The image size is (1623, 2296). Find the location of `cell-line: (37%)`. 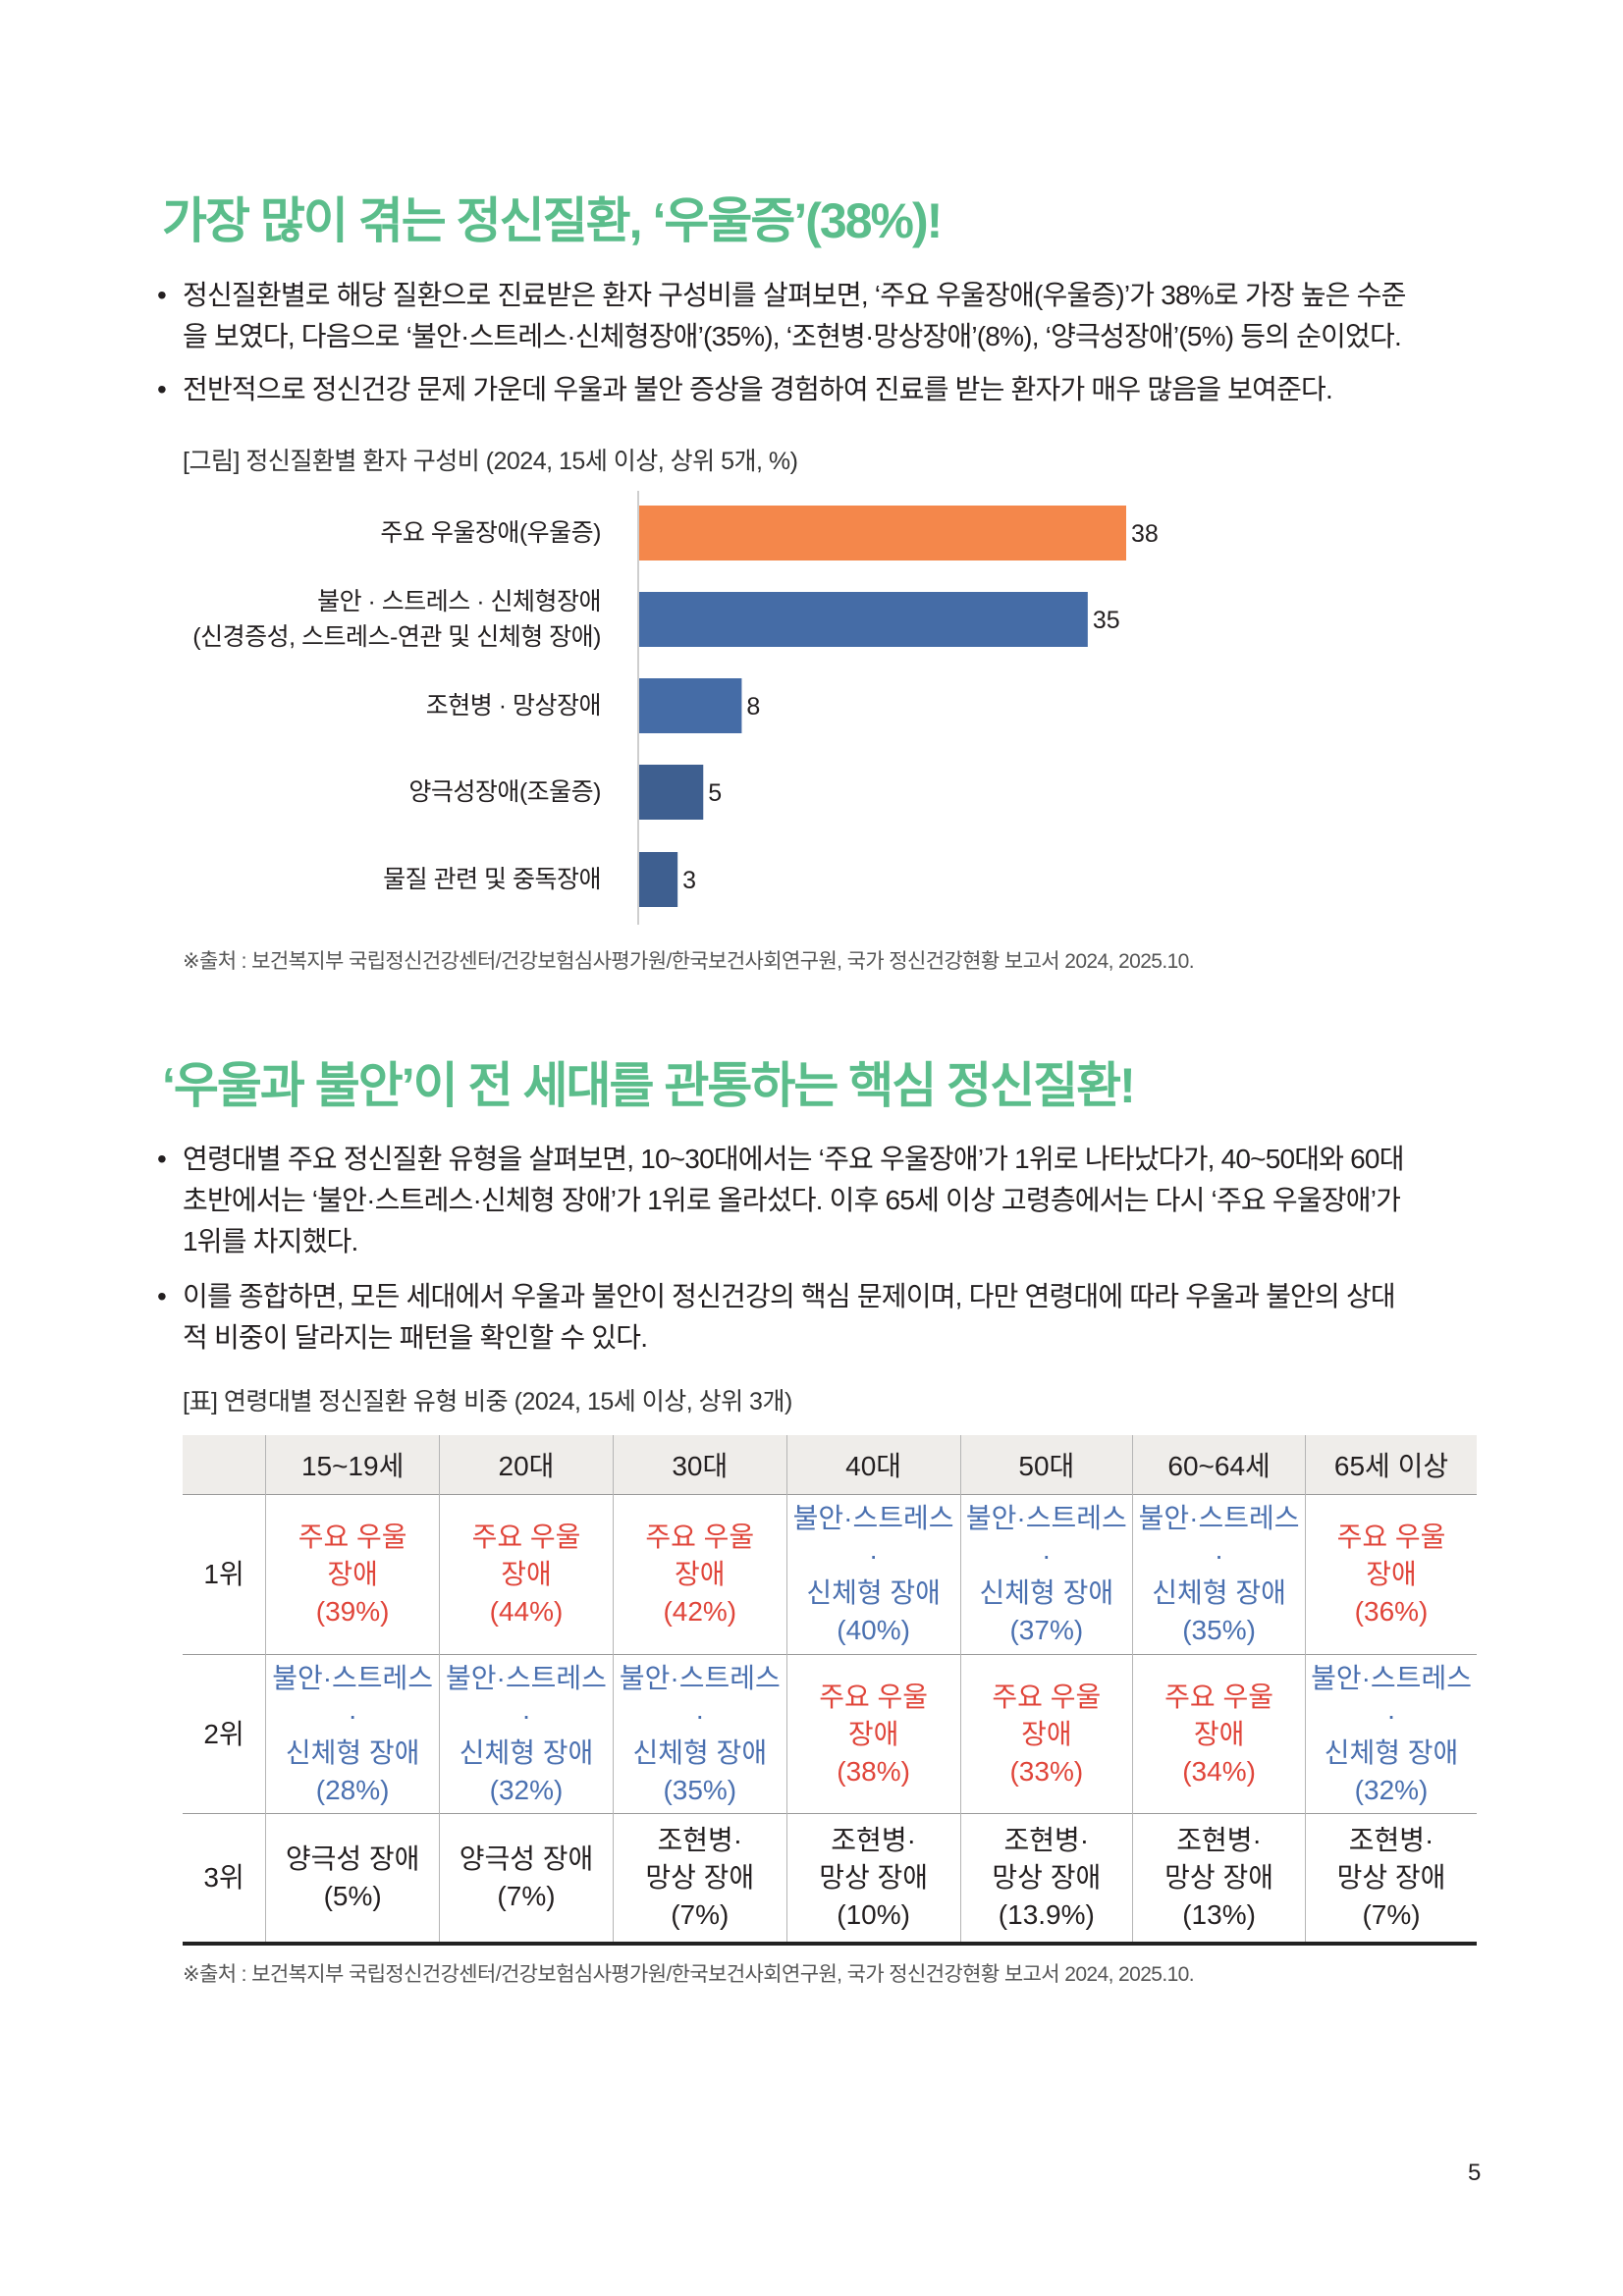

cell-line: (37%) is located at coordinates (1046, 1630).